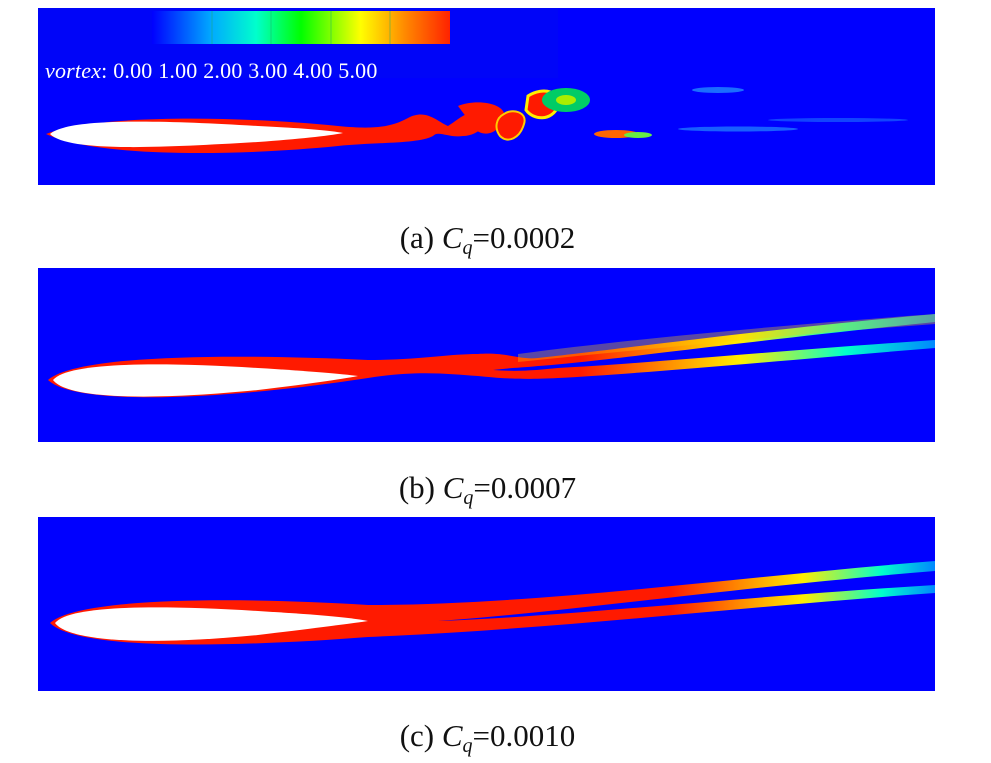 The image size is (991, 763). What do you see at coordinates (73, 70) in the screenshot?
I see `legend-variable: vortex` at bounding box center [73, 70].